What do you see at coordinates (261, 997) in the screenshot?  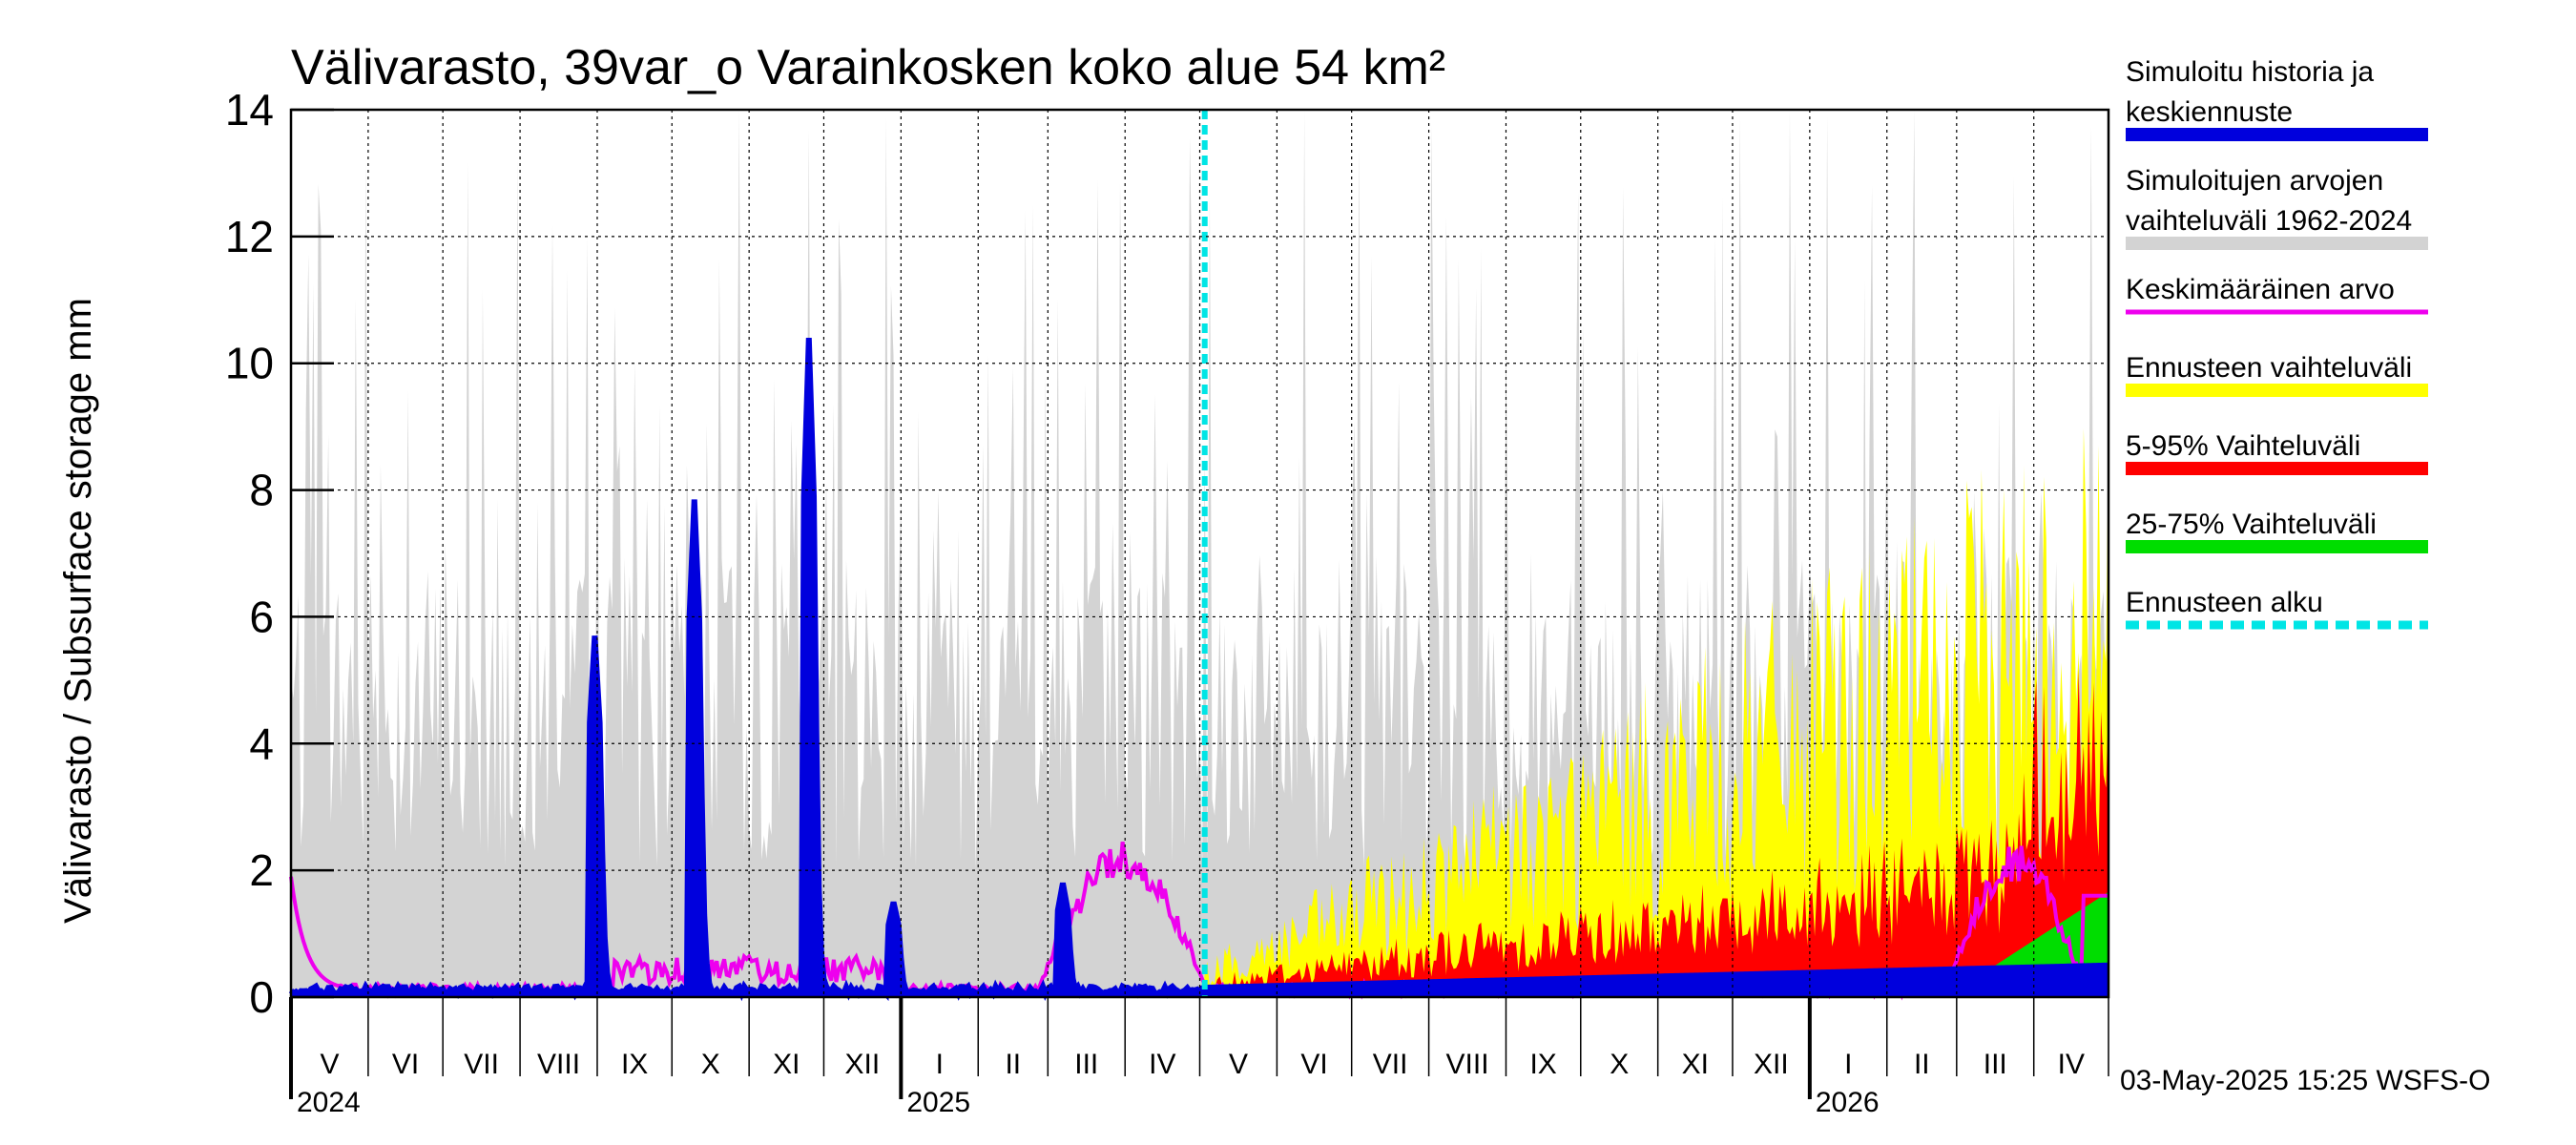 I see `y-tick-label: 0` at bounding box center [261, 997].